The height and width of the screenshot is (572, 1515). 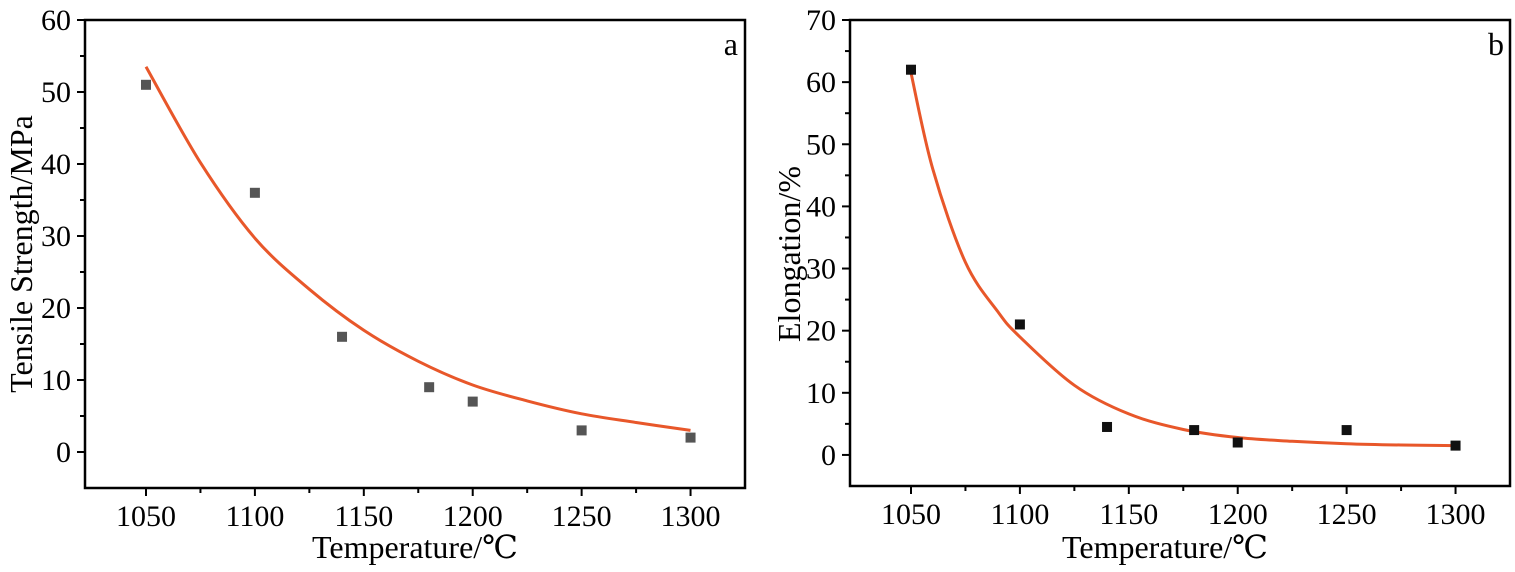 I want to click on y-tick-label: 70, so click(x=821, y=20).